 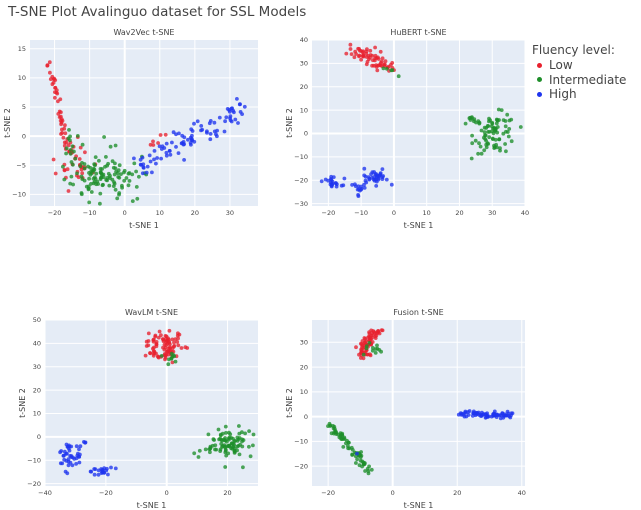 I want to click on legend-item-intermediate: Intermediate, so click(x=579, y=80).